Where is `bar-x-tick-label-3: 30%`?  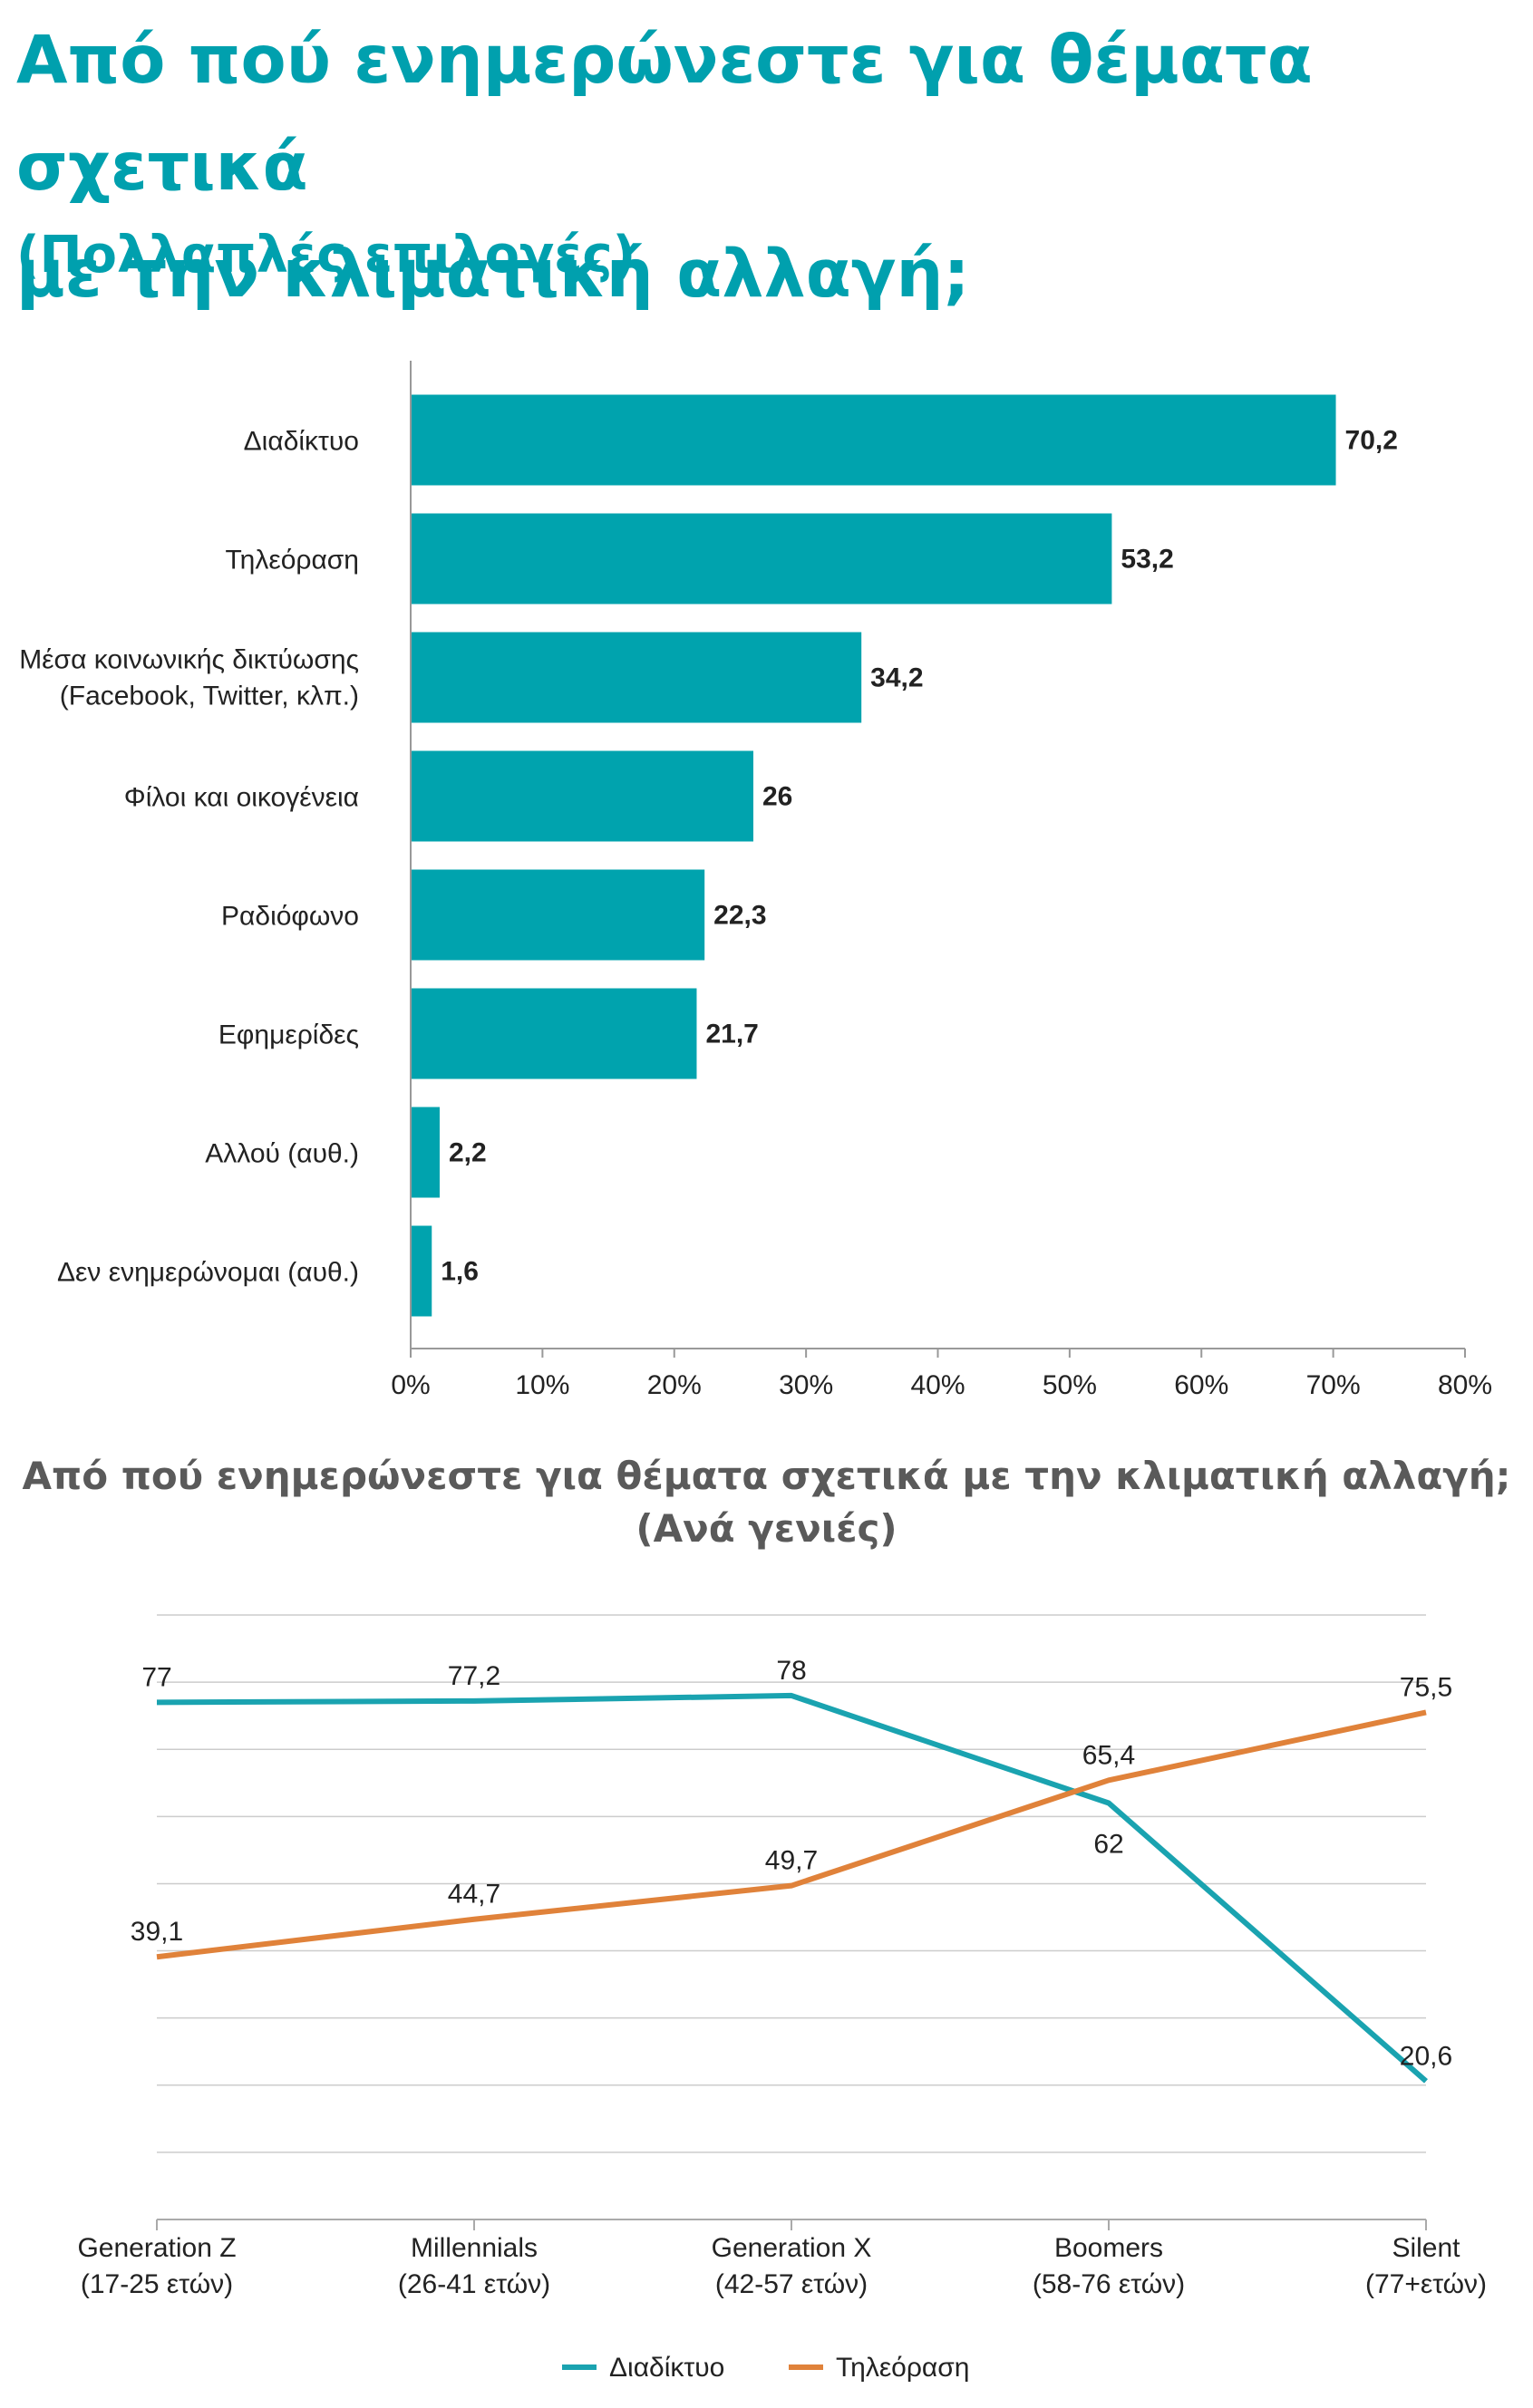 bar-x-tick-label-3: 30% is located at coordinates (806, 1385).